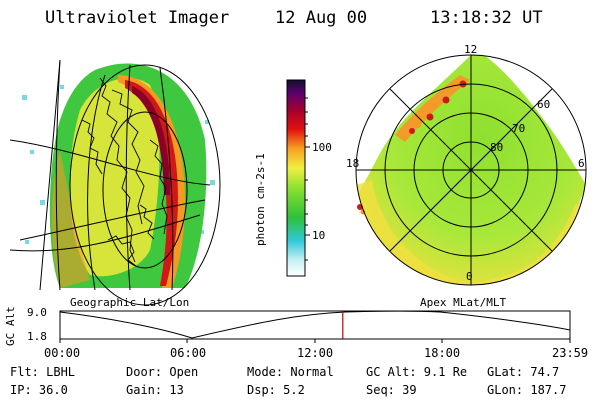 This screenshot has height=400, width=600. I want to click on colorbar-tick-100: 100, so click(322, 147).